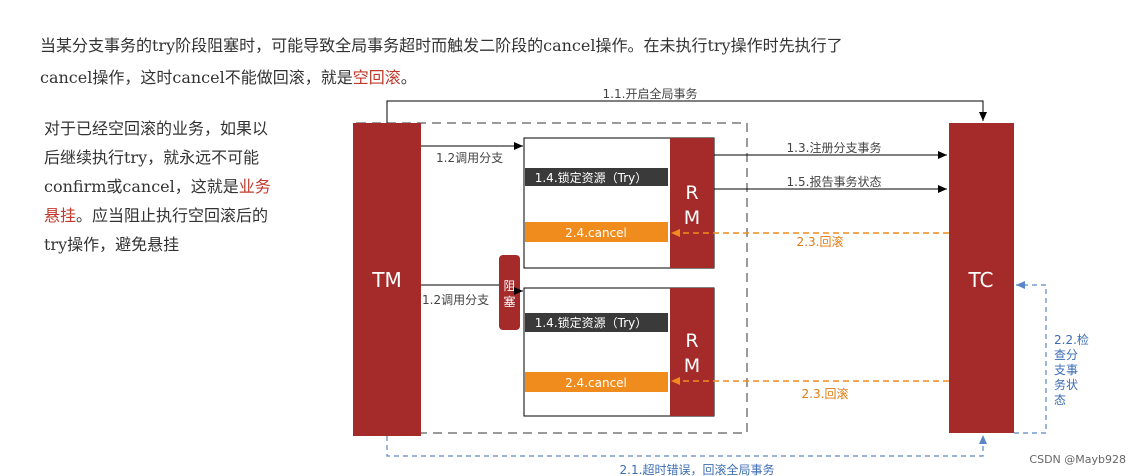 The height and width of the screenshot is (476, 1136). I want to click on intro-line-2-prefix: cancel操作，这时cancel不能做回滚，就是, so click(196, 77).